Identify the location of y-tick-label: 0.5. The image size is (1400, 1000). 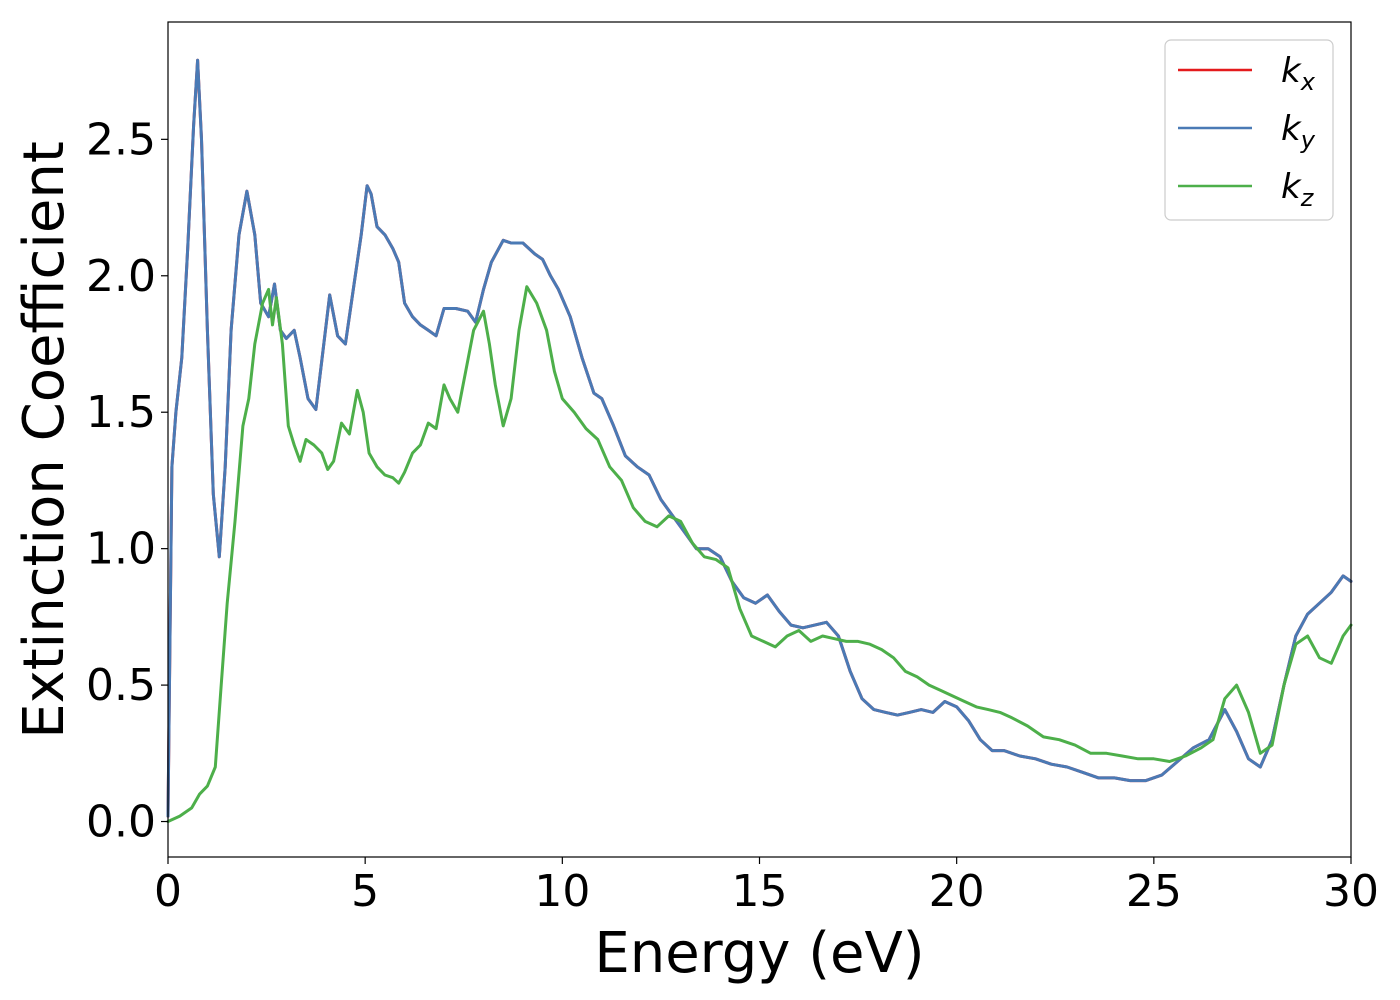
(121, 685).